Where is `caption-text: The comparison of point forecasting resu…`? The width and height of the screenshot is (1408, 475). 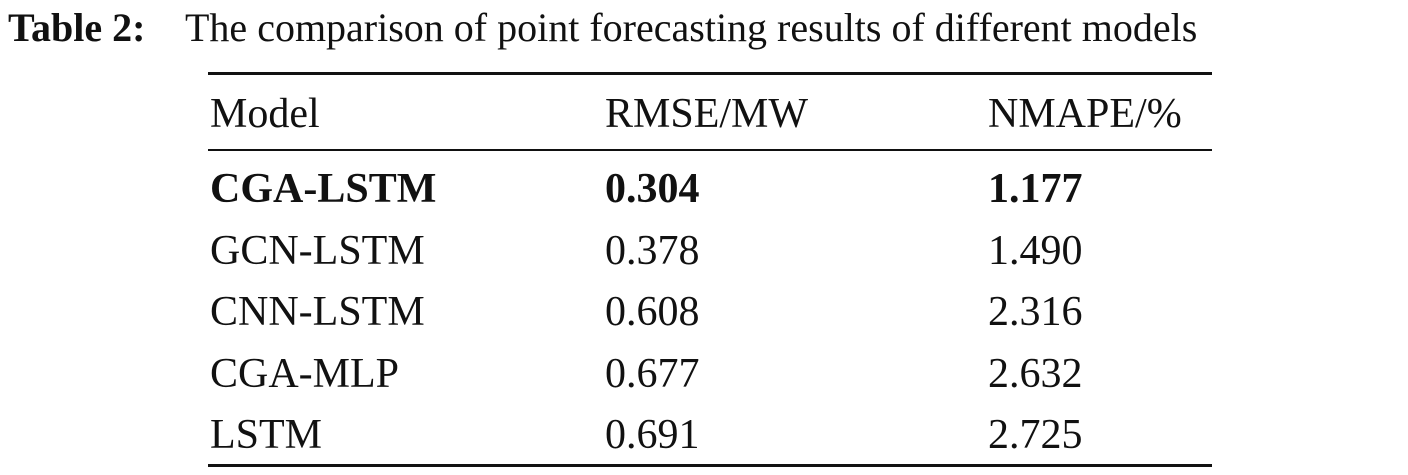 caption-text: The comparison of point forecasting resu… is located at coordinates (691, 27).